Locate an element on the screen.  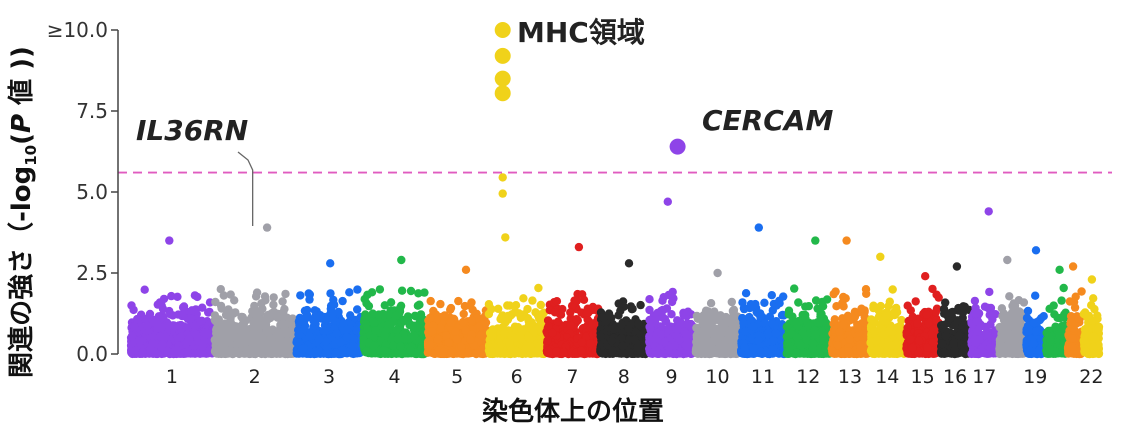
chromosome-9-points is located at coordinates (671, 278).